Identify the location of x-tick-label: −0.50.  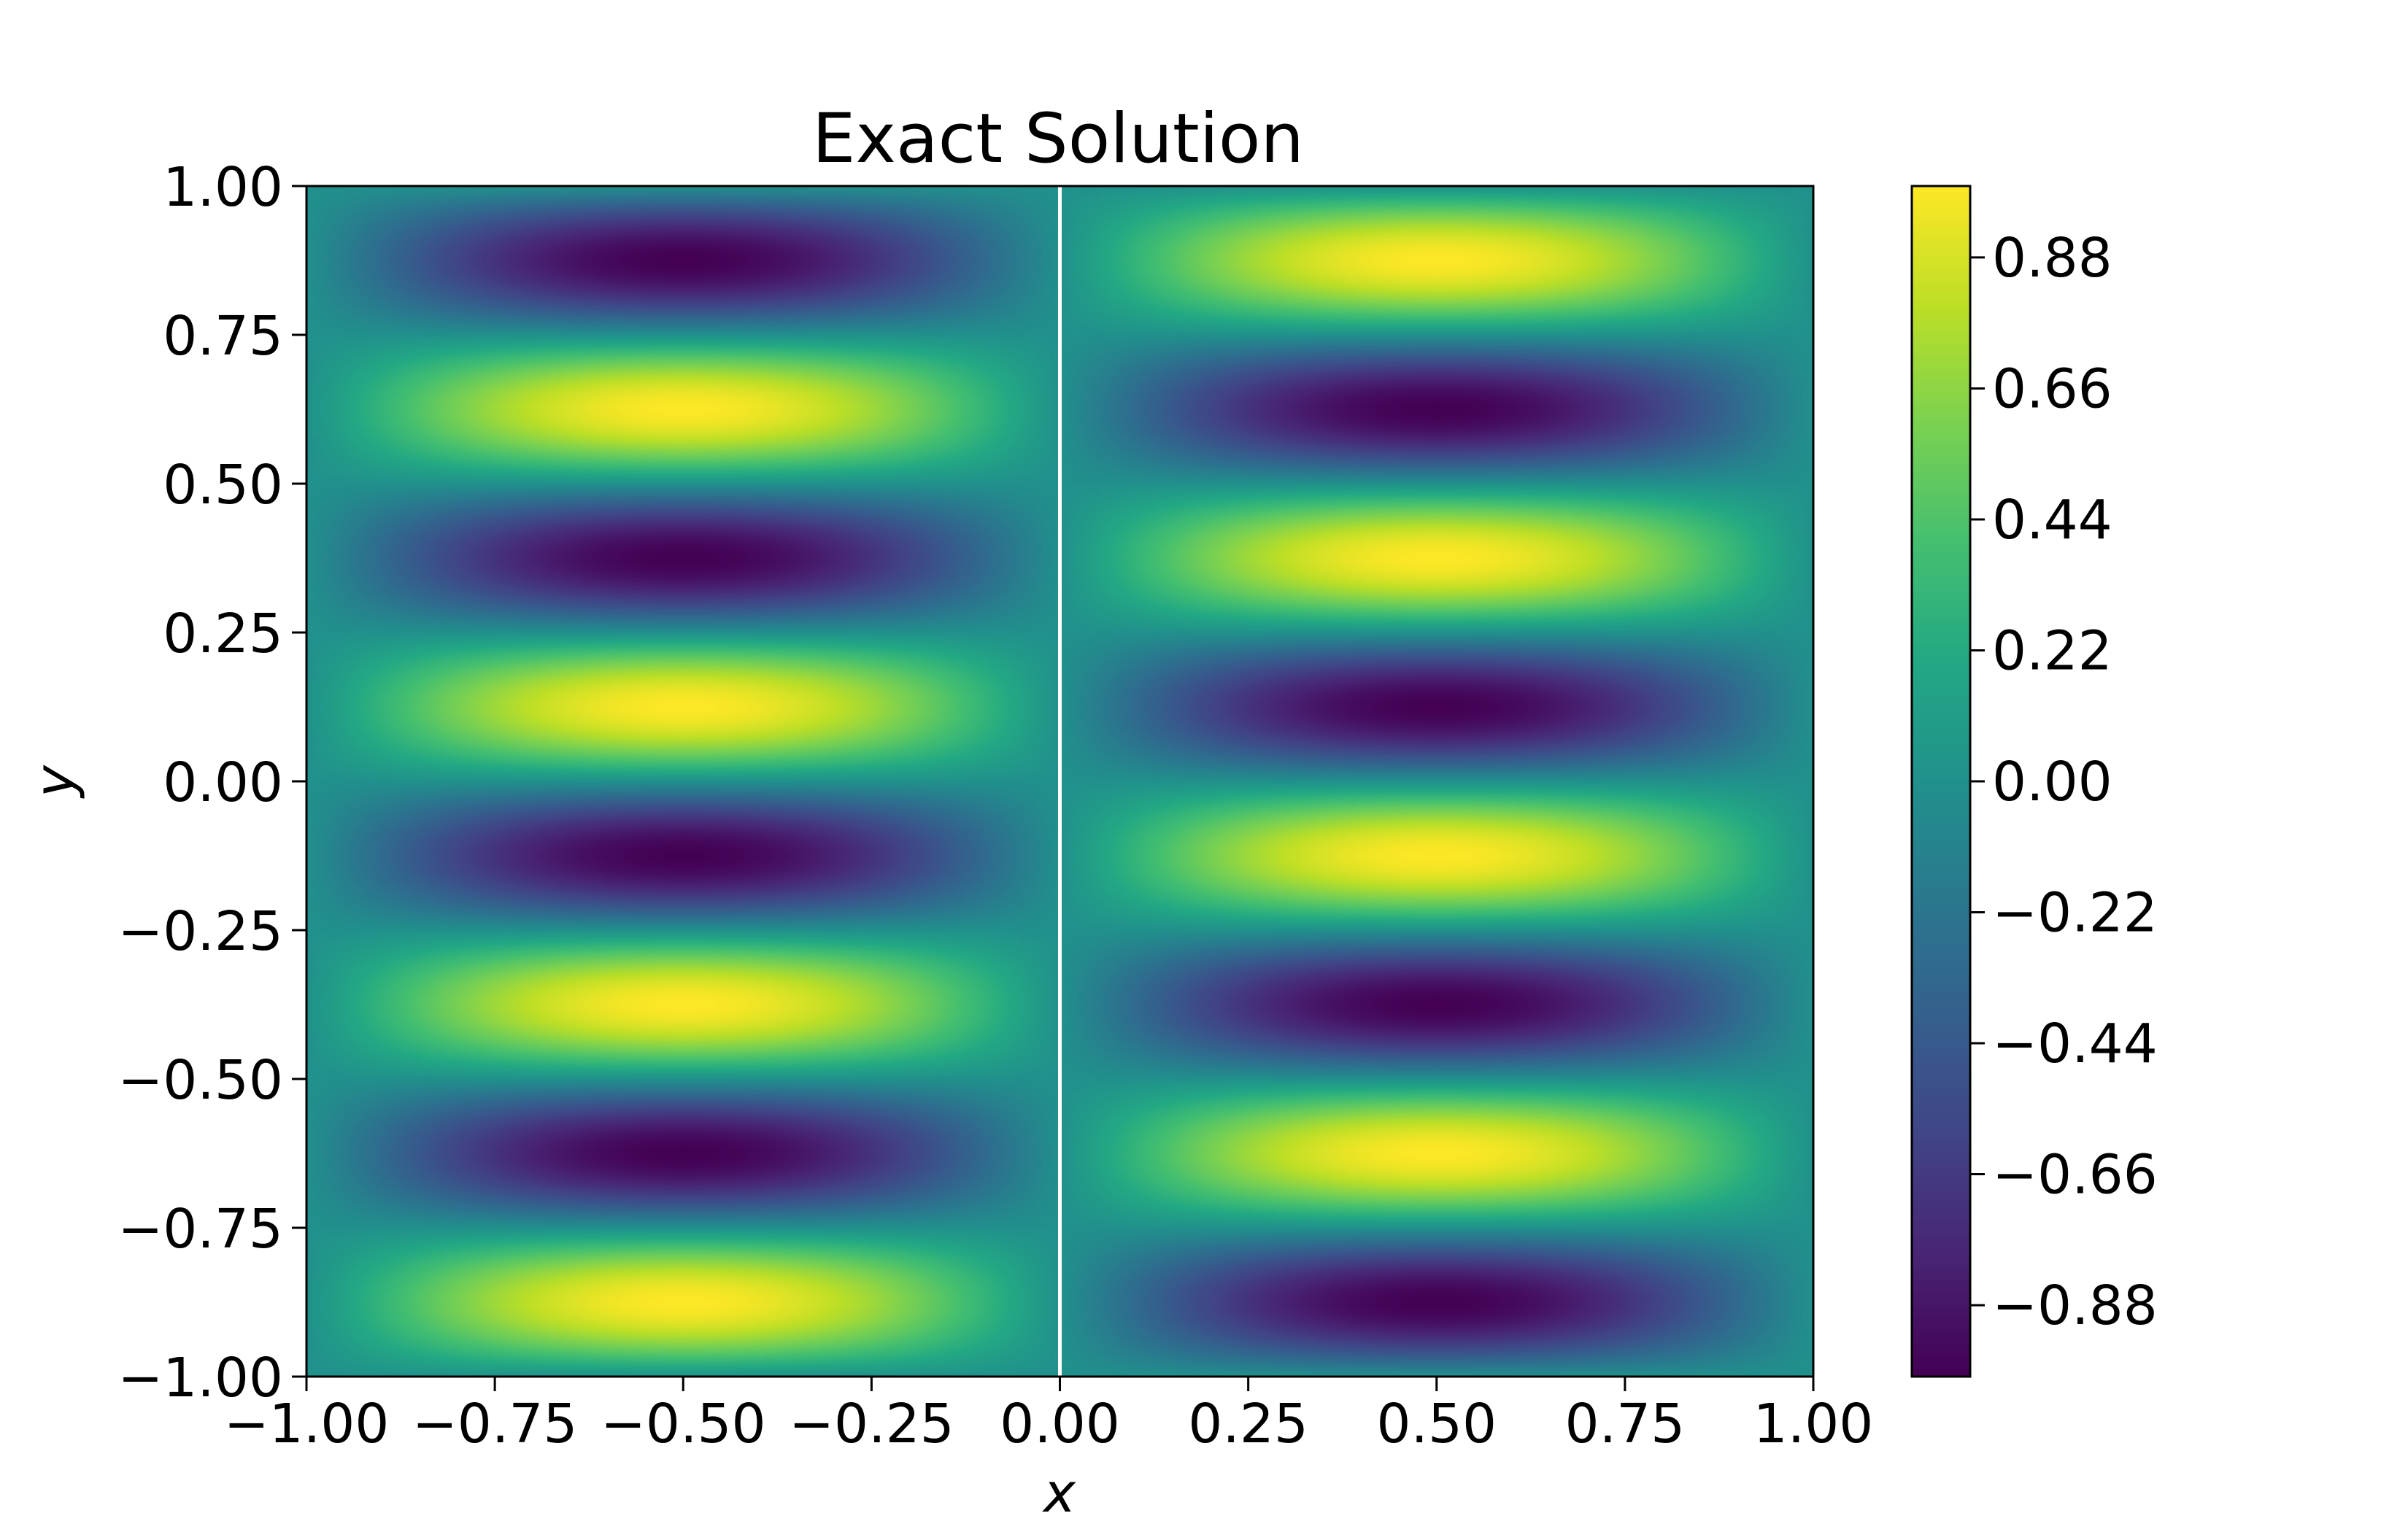
(683, 1424).